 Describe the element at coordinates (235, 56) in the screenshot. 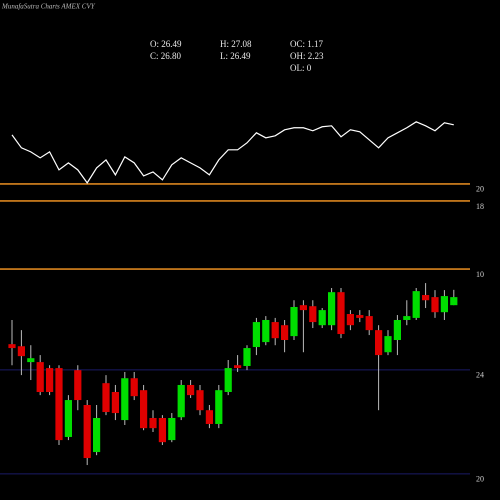

I see `stat-label: L: 26.49` at that location.